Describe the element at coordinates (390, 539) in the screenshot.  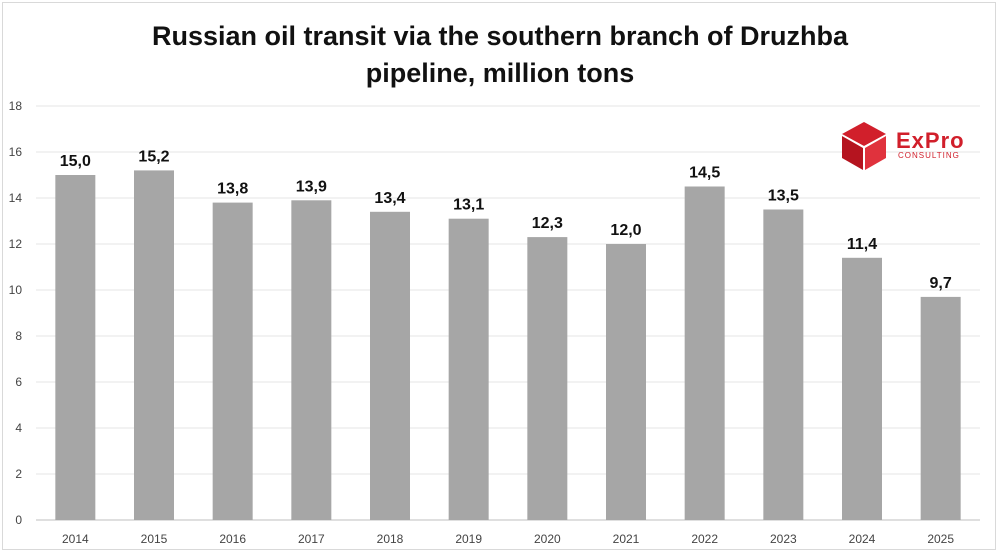
I see `x-tick-label: 2018` at that location.